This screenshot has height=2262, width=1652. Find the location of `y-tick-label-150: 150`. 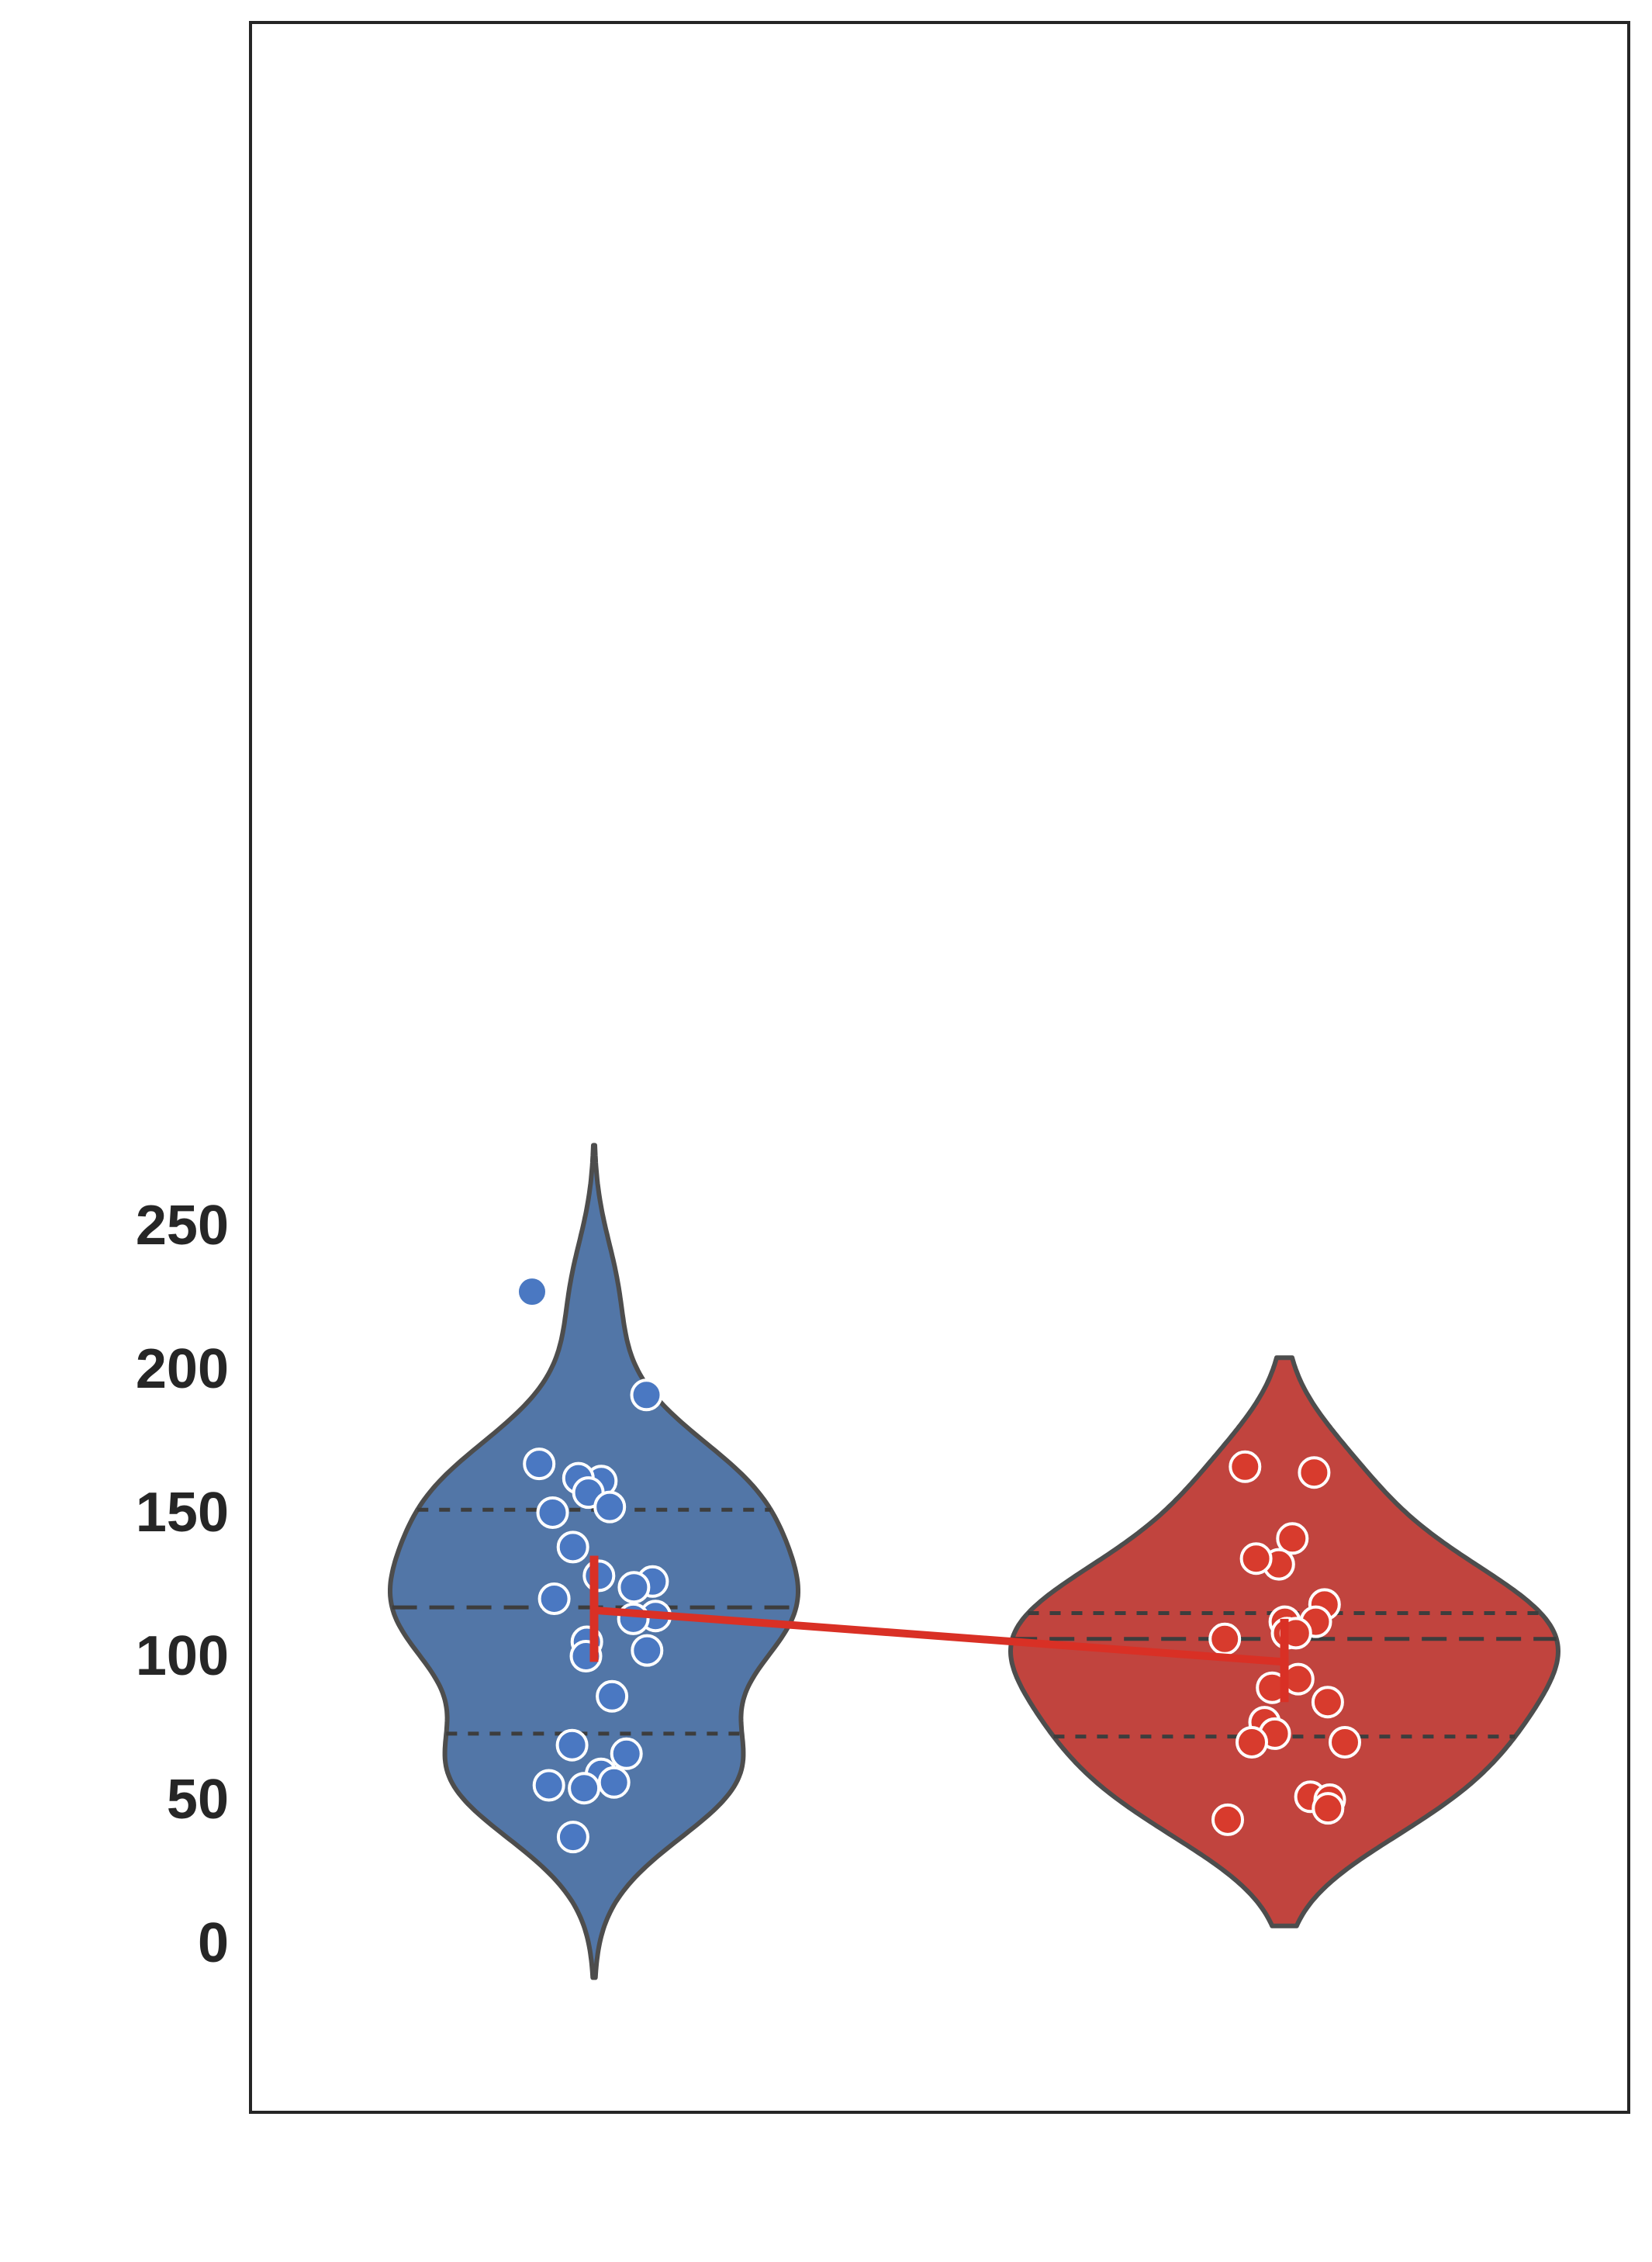

y-tick-label-150: 150 is located at coordinates (182, 1513).